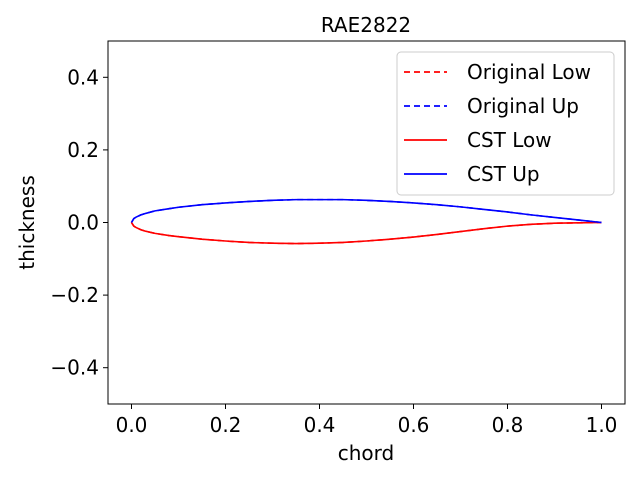  I want to click on x-tick-label: 0.0, so click(132, 425).